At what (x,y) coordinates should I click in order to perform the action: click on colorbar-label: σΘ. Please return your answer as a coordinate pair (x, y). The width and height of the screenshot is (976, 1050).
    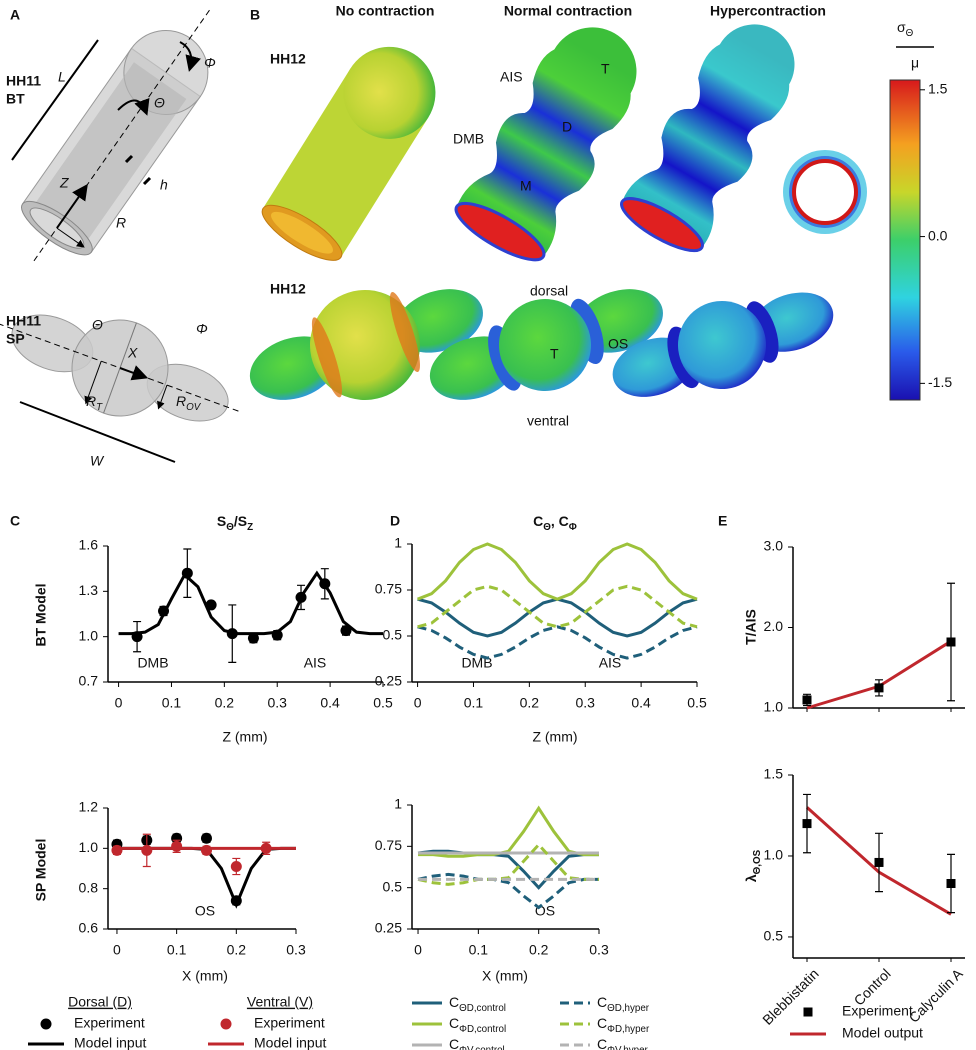
    Looking at the image, I should click on (905, 29).